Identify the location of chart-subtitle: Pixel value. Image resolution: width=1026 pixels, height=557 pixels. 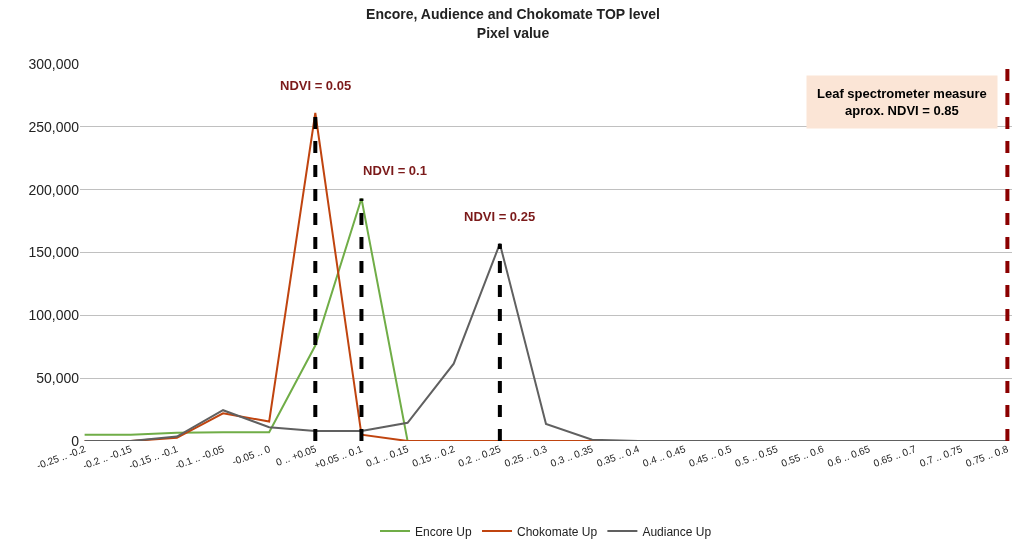
(513, 32).